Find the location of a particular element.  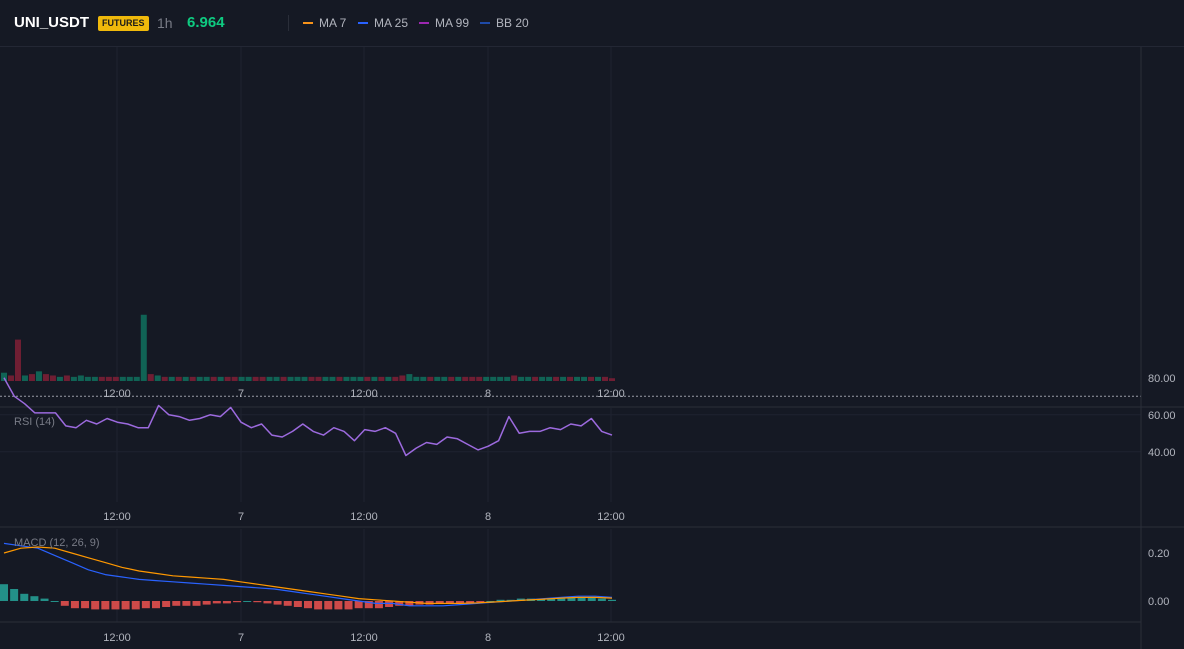

legend-ma25: MA 25 is located at coordinates (383, 23).